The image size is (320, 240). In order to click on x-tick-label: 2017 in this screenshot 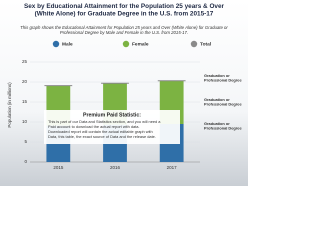, I will do `click(172, 167)`.